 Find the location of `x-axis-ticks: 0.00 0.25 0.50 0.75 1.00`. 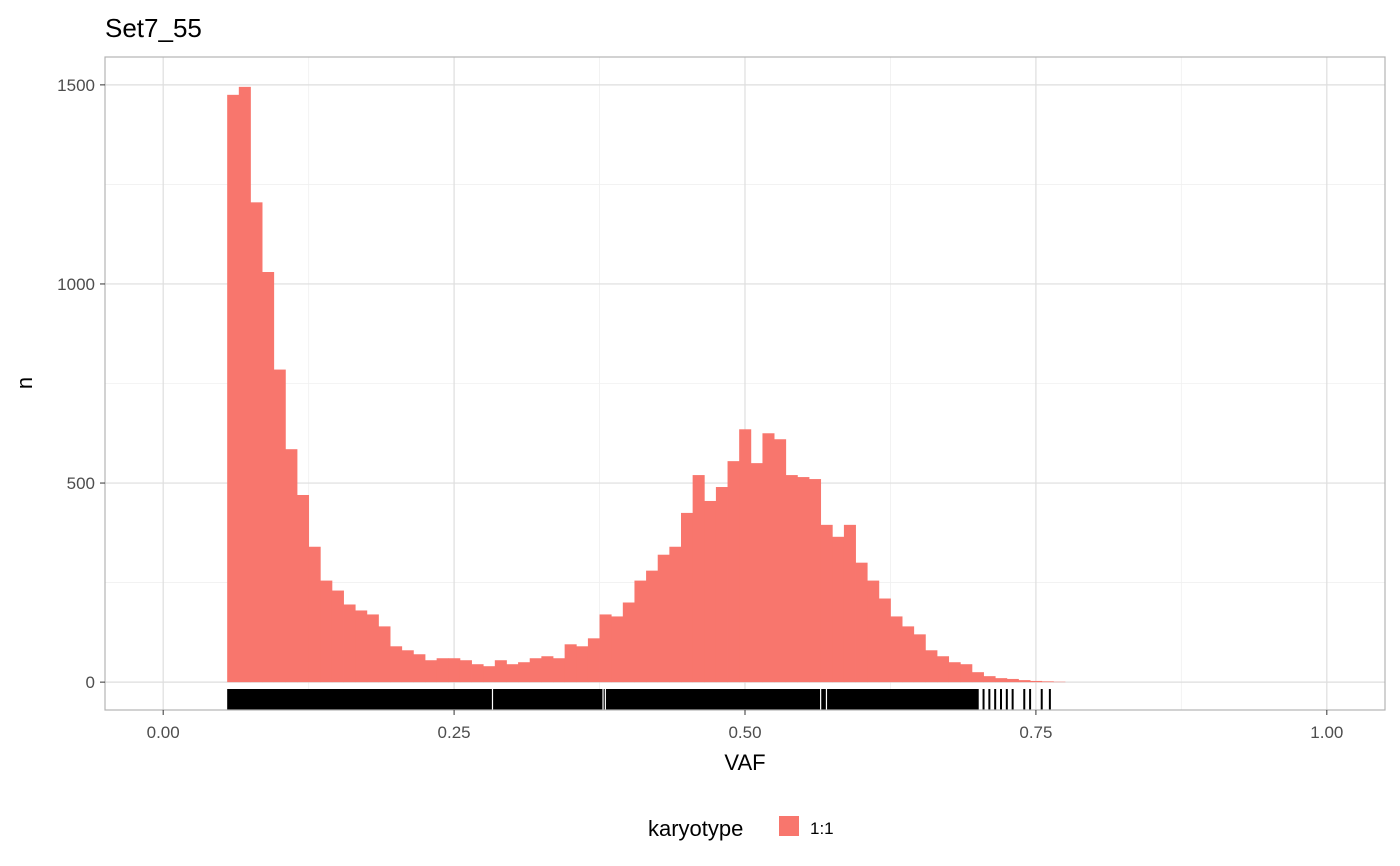

x-axis-ticks: 0.00 0.25 0.50 0.75 1.00 is located at coordinates (745, 726).